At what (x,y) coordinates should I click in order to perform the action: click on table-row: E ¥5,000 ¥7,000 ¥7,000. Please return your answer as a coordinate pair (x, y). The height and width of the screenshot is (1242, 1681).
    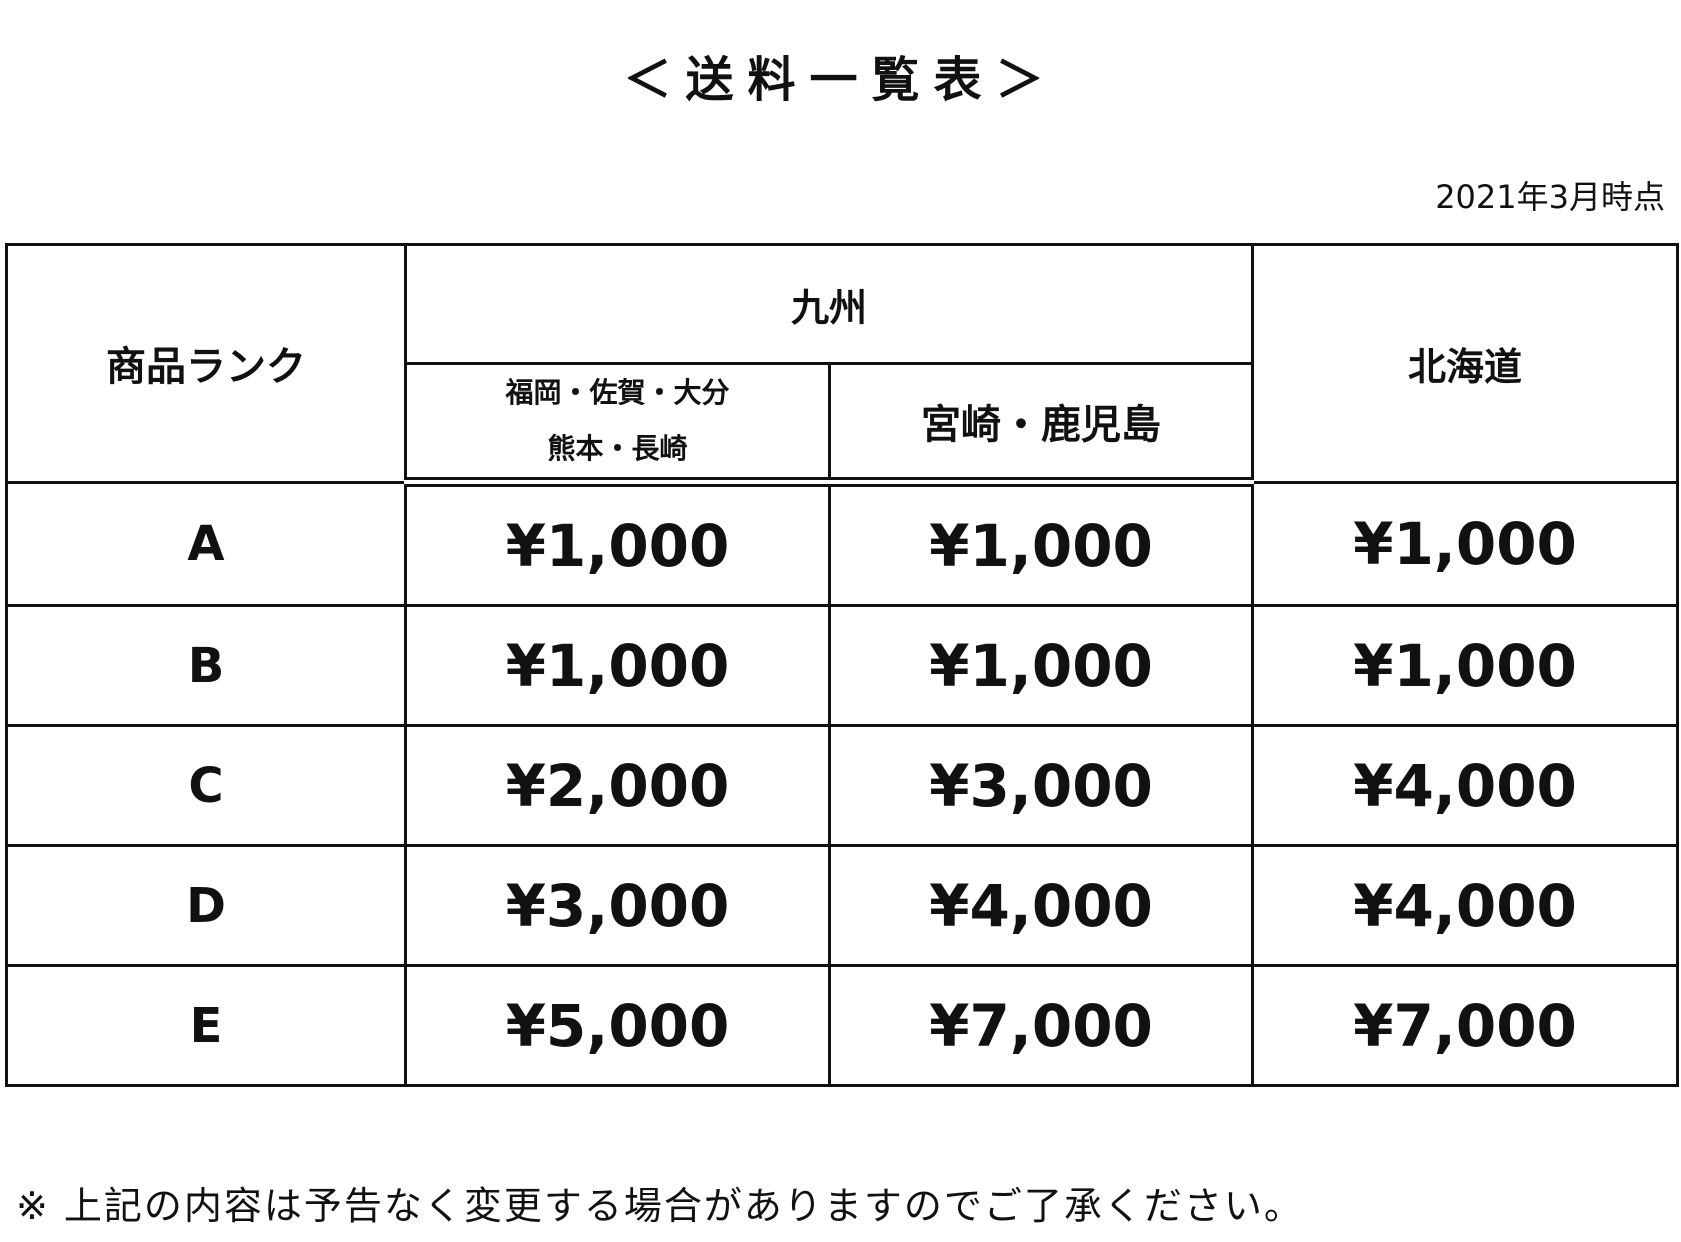
    Looking at the image, I should click on (842, 1025).